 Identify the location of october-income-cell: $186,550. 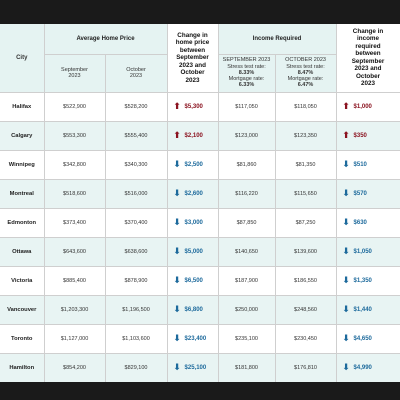
(306, 281).